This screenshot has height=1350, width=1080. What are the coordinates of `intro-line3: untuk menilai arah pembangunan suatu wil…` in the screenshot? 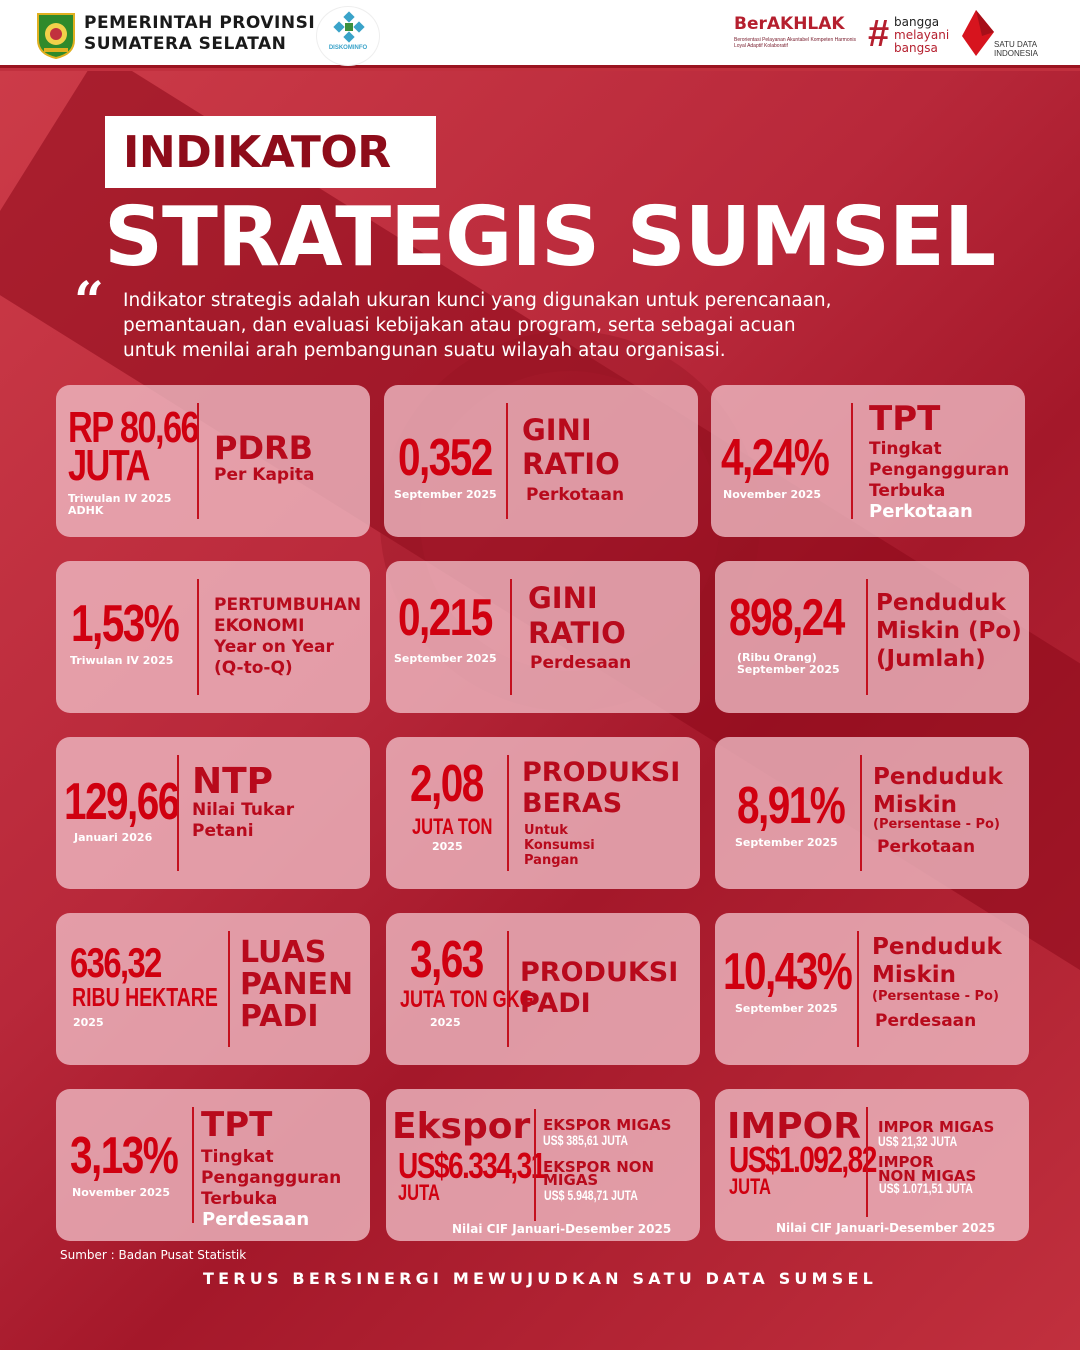 It's located at (424, 350).